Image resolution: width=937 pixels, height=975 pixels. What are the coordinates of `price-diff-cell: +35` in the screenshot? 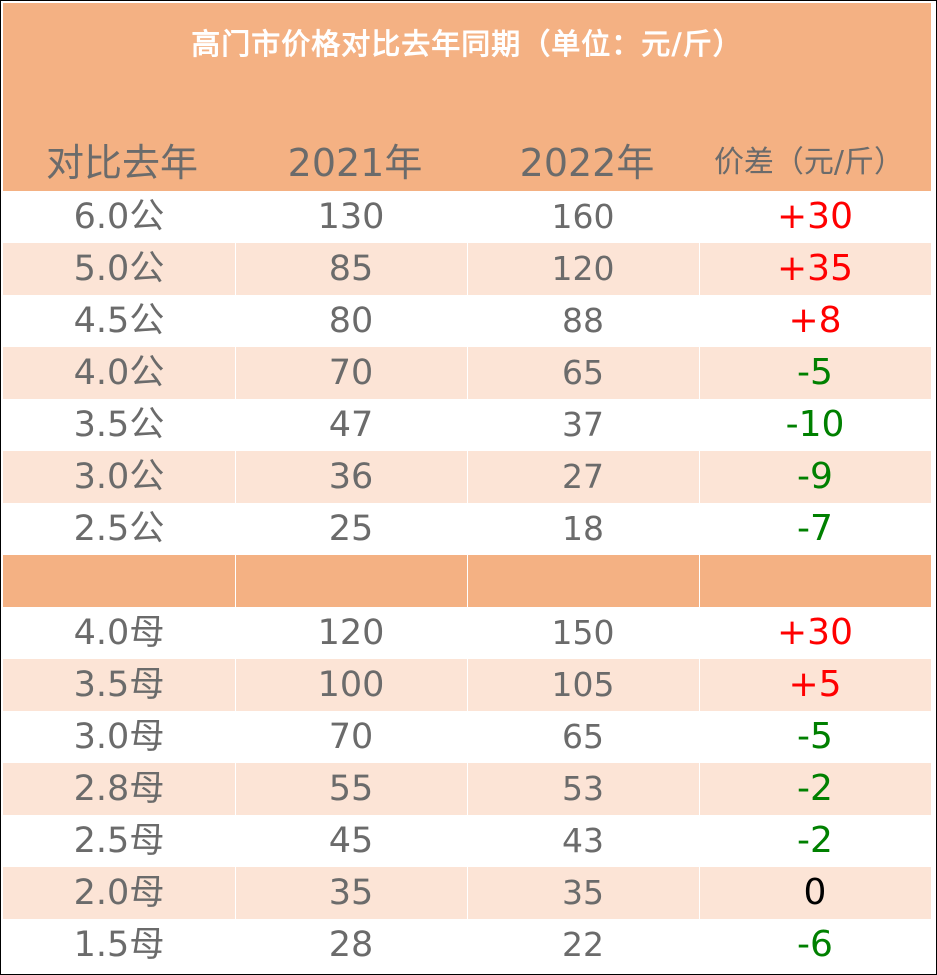 It's located at (815, 268).